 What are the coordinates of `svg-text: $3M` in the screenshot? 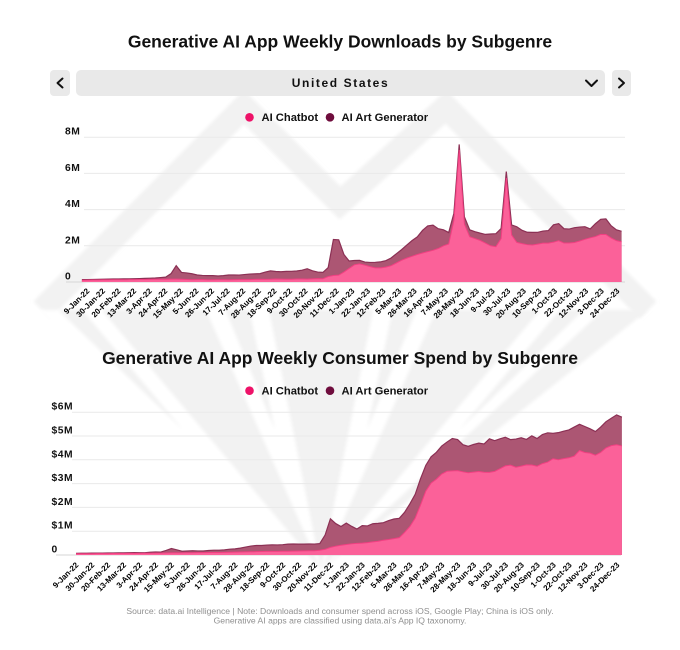 It's located at (63, 478).